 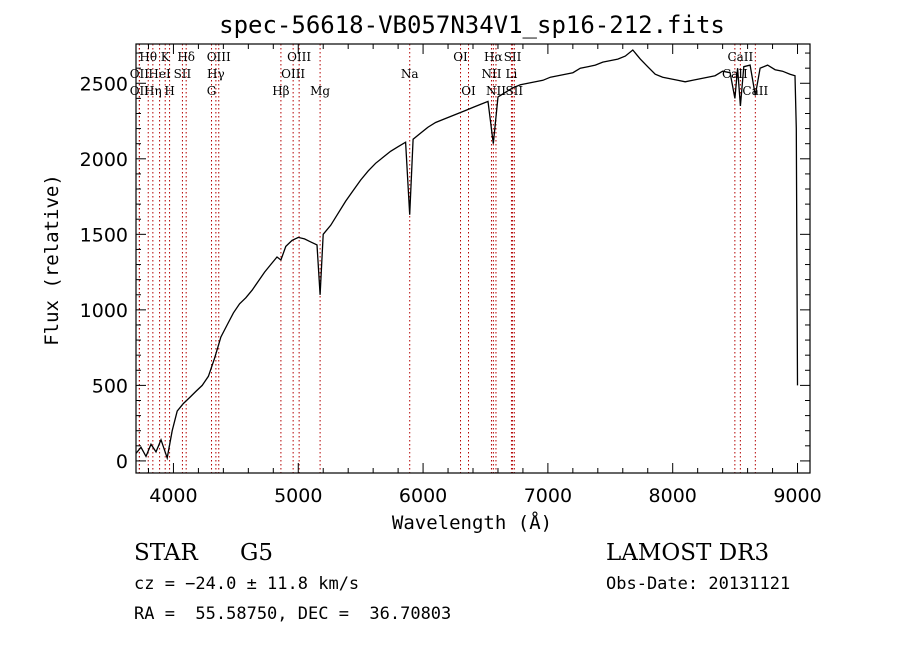 What do you see at coordinates (797, 496) in the screenshot?
I see `x-tick-label: 9000` at bounding box center [797, 496].